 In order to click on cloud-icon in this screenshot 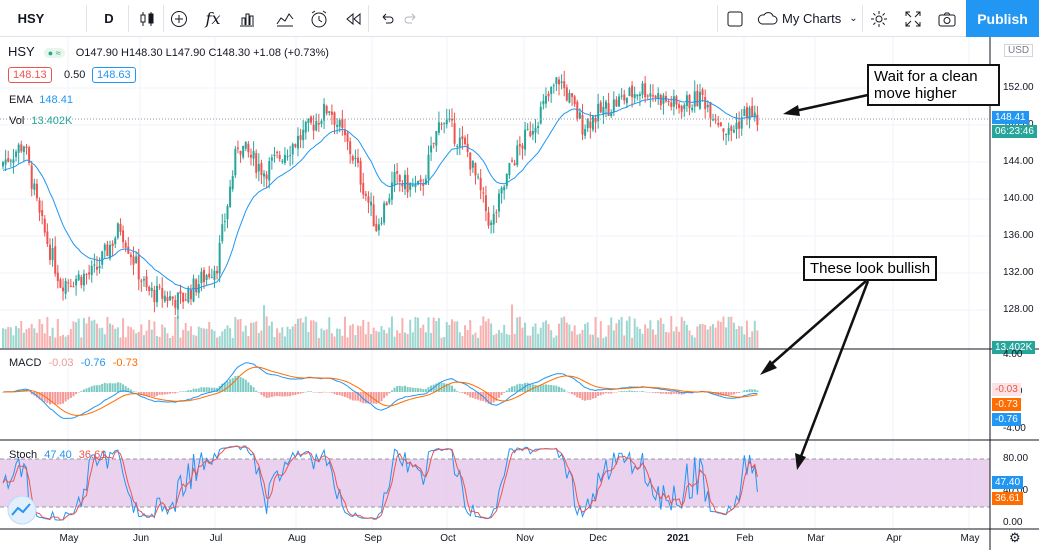, I will do `click(767, 17)`.